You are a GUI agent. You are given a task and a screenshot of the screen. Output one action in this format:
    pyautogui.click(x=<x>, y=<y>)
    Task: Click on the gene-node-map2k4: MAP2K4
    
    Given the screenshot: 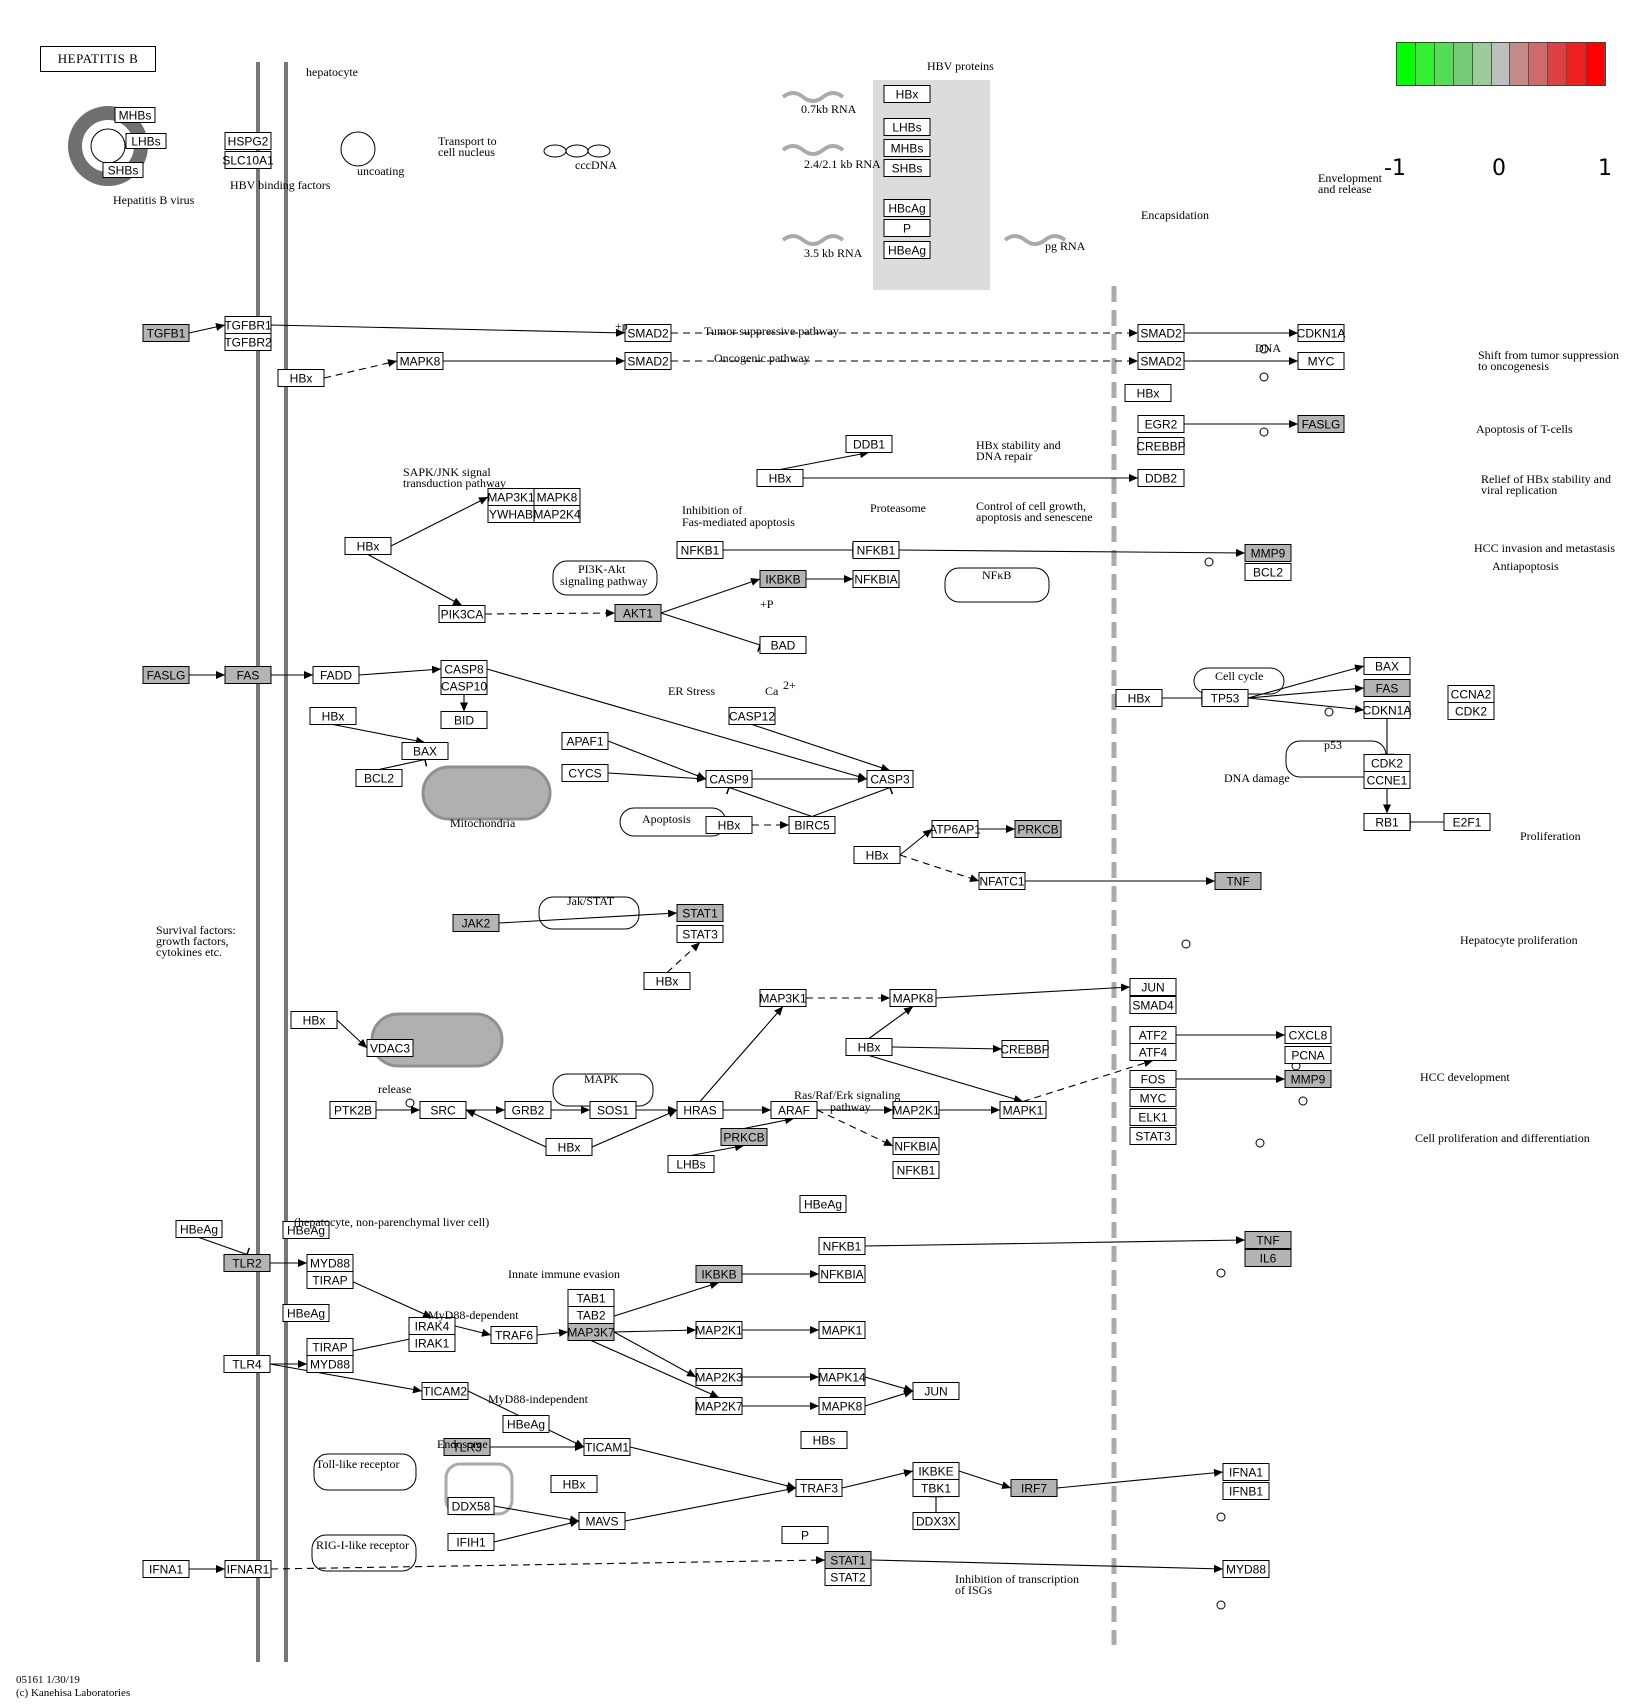 What is the action you would take?
    pyautogui.click(x=557, y=514)
    